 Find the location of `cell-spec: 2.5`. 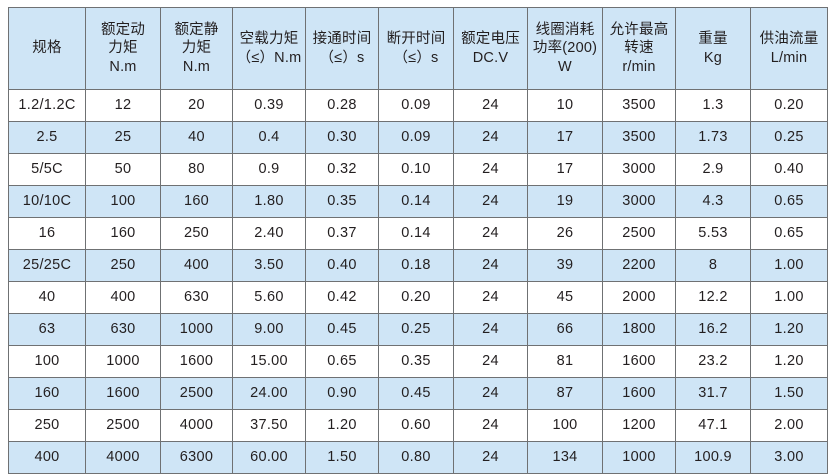

cell-spec: 2.5 is located at coordinates (47, 137).